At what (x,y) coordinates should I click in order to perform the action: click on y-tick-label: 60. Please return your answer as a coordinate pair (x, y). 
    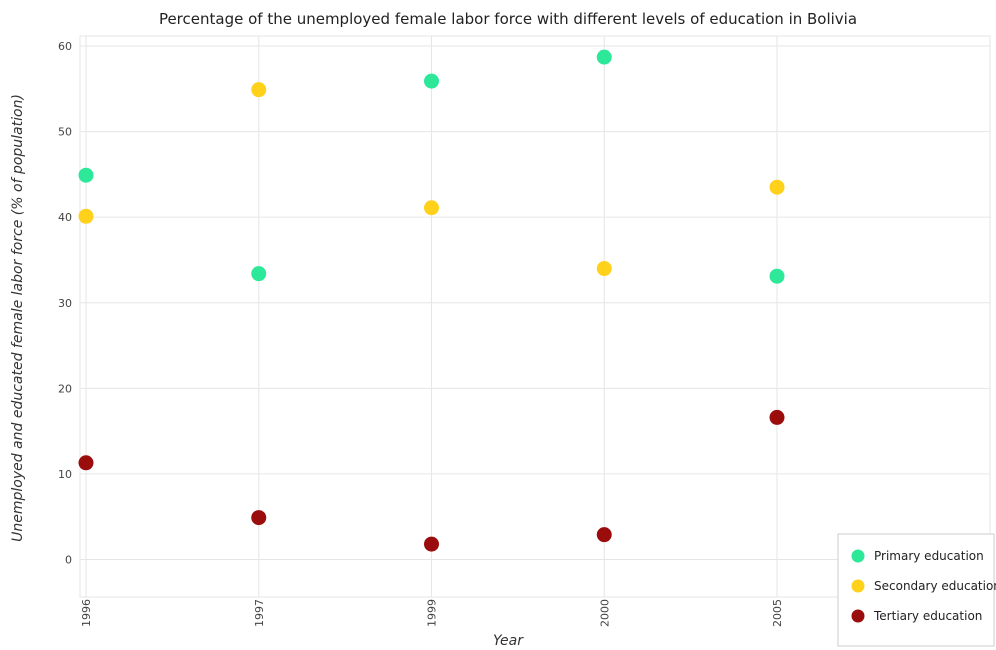
    Looking at the image, I should click on (65, 46).